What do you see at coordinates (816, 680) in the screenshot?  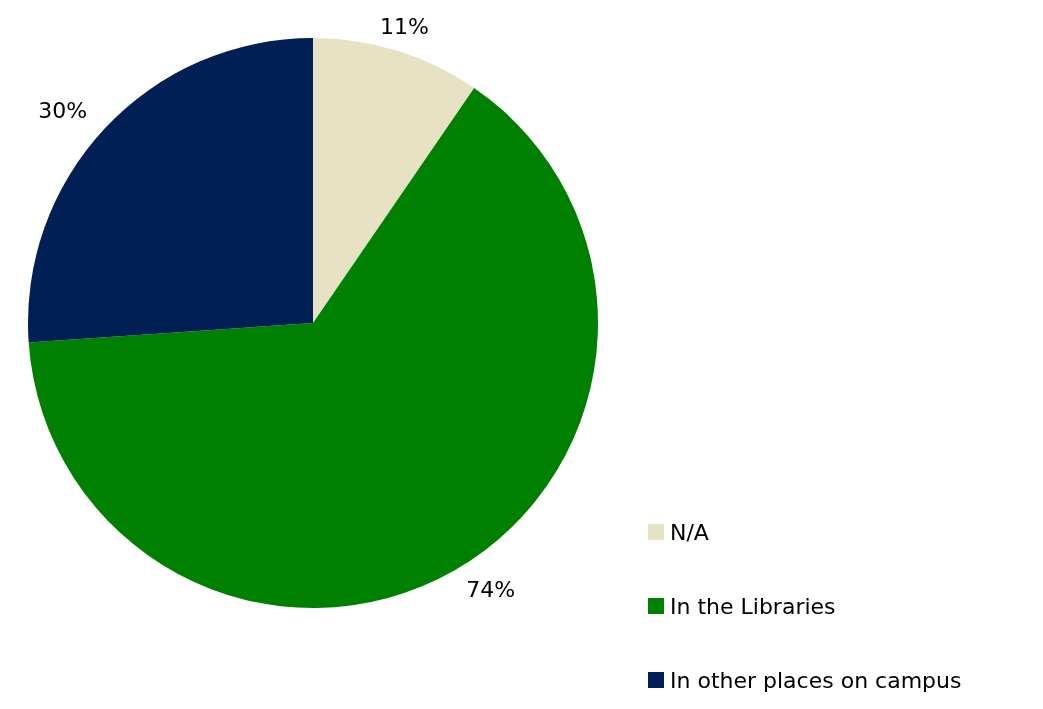 I see `legend-label: In other places on campus` at bounding box center [816, 680].